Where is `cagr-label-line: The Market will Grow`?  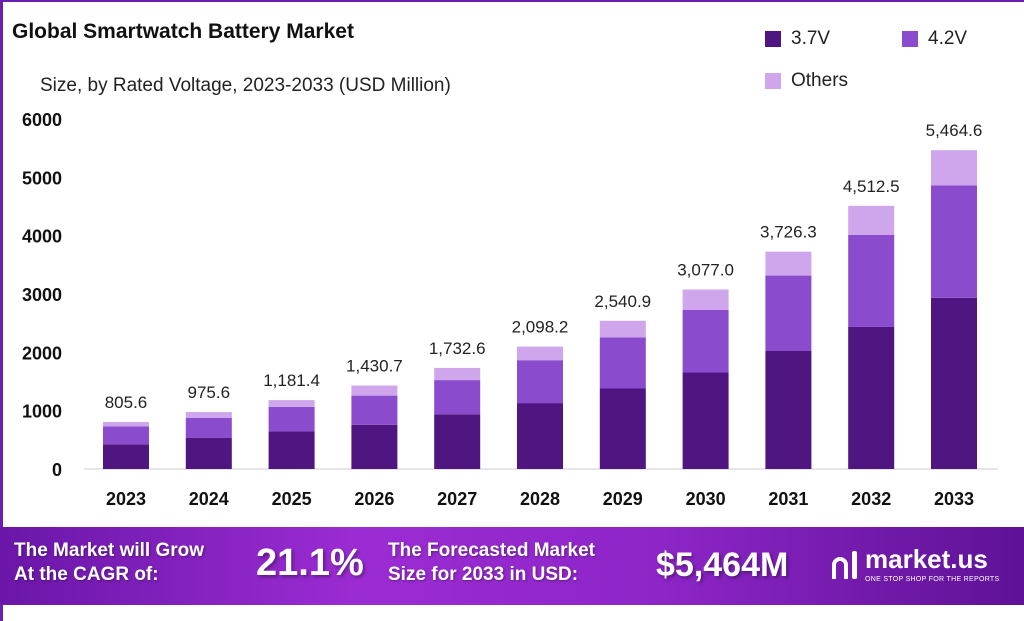 cagr-label-line: The Market will Grow is located at coordinates (109, 550).